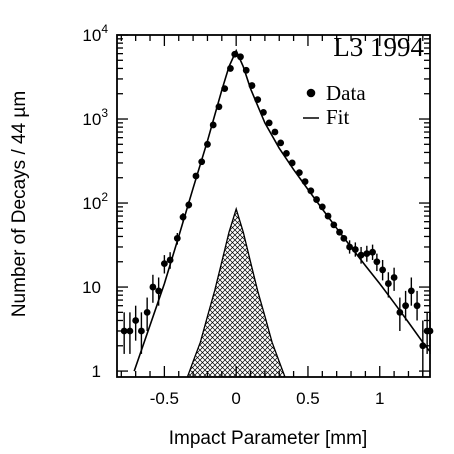  What do you see at coordinates (268, 438) in the screenshot?
I see `x-axis-title: Impact Parameter [mm]` at bounding box center [268, 438].